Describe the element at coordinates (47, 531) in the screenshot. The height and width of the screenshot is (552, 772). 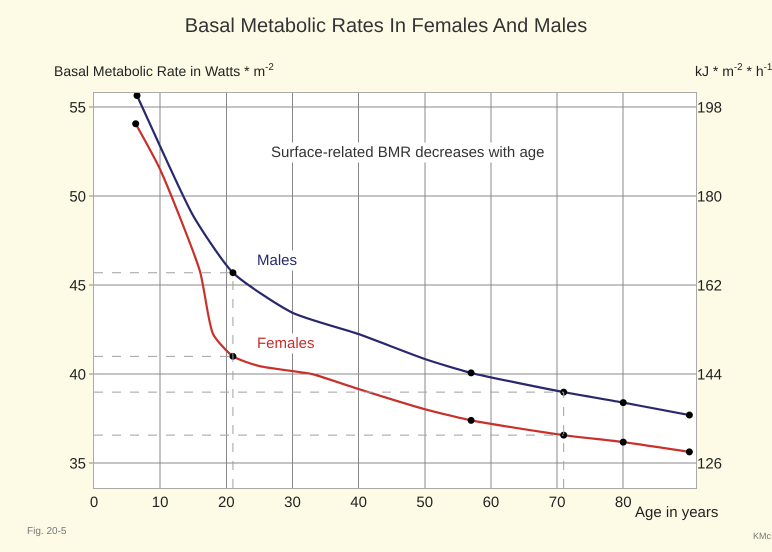
I see `caption: Fig. 20-5` at that location.